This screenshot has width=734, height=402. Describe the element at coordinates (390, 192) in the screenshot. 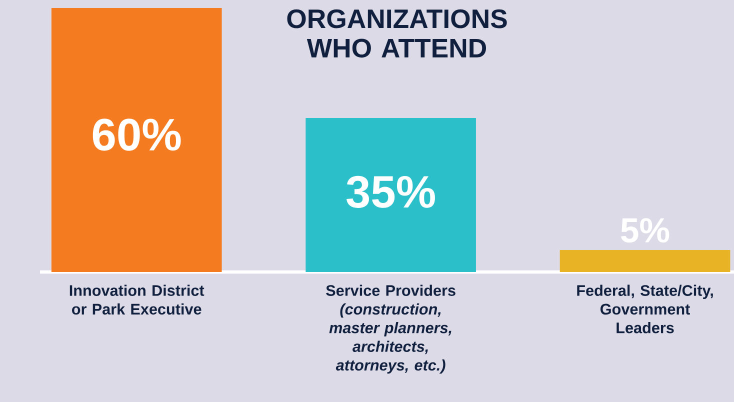

I see `data-label: 35%` at that location.